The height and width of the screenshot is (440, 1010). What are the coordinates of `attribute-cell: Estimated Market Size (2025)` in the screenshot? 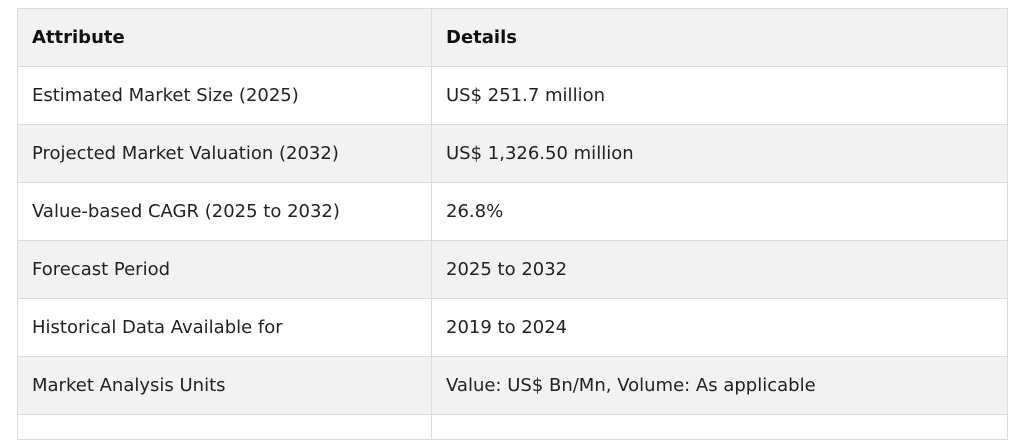 It's located at (224, 95).